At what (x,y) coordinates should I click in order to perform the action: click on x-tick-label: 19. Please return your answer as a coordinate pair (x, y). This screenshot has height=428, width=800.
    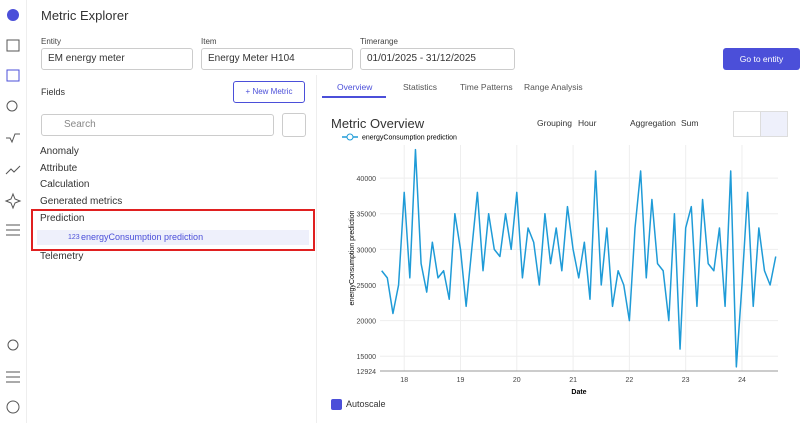
    Looking at the image, I should click on (461, 380).